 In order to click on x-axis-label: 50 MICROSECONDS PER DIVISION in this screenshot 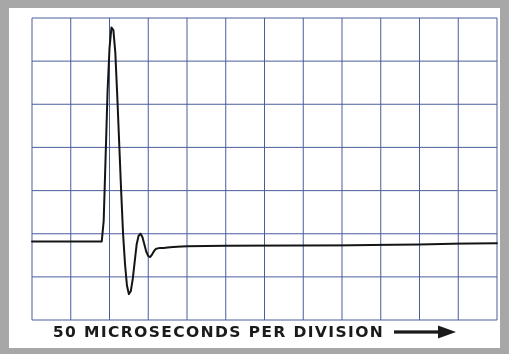, I will do `click(218, 332)`.